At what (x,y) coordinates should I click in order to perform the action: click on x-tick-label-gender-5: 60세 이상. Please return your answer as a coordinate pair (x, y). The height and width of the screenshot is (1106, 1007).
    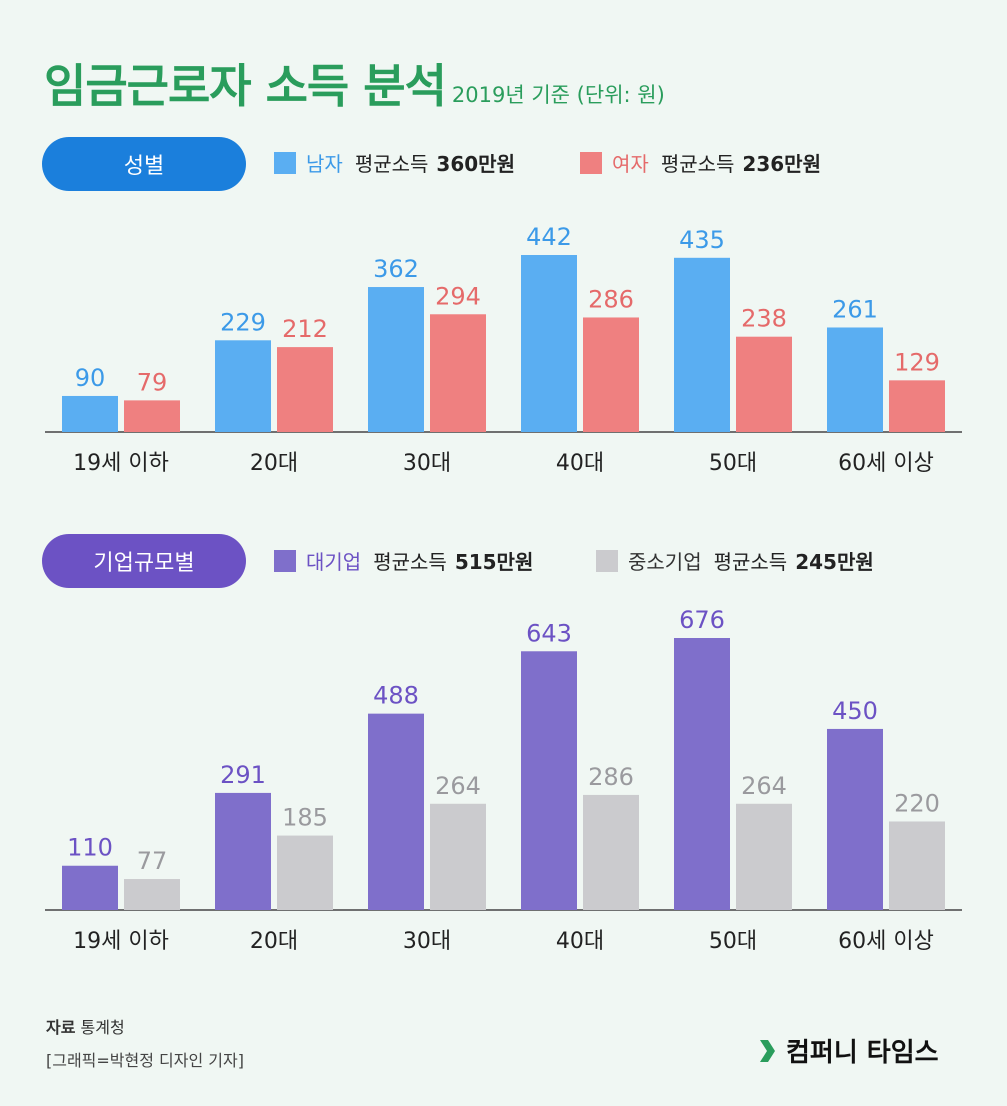
    Looking at the image, I should click on (886, 463).